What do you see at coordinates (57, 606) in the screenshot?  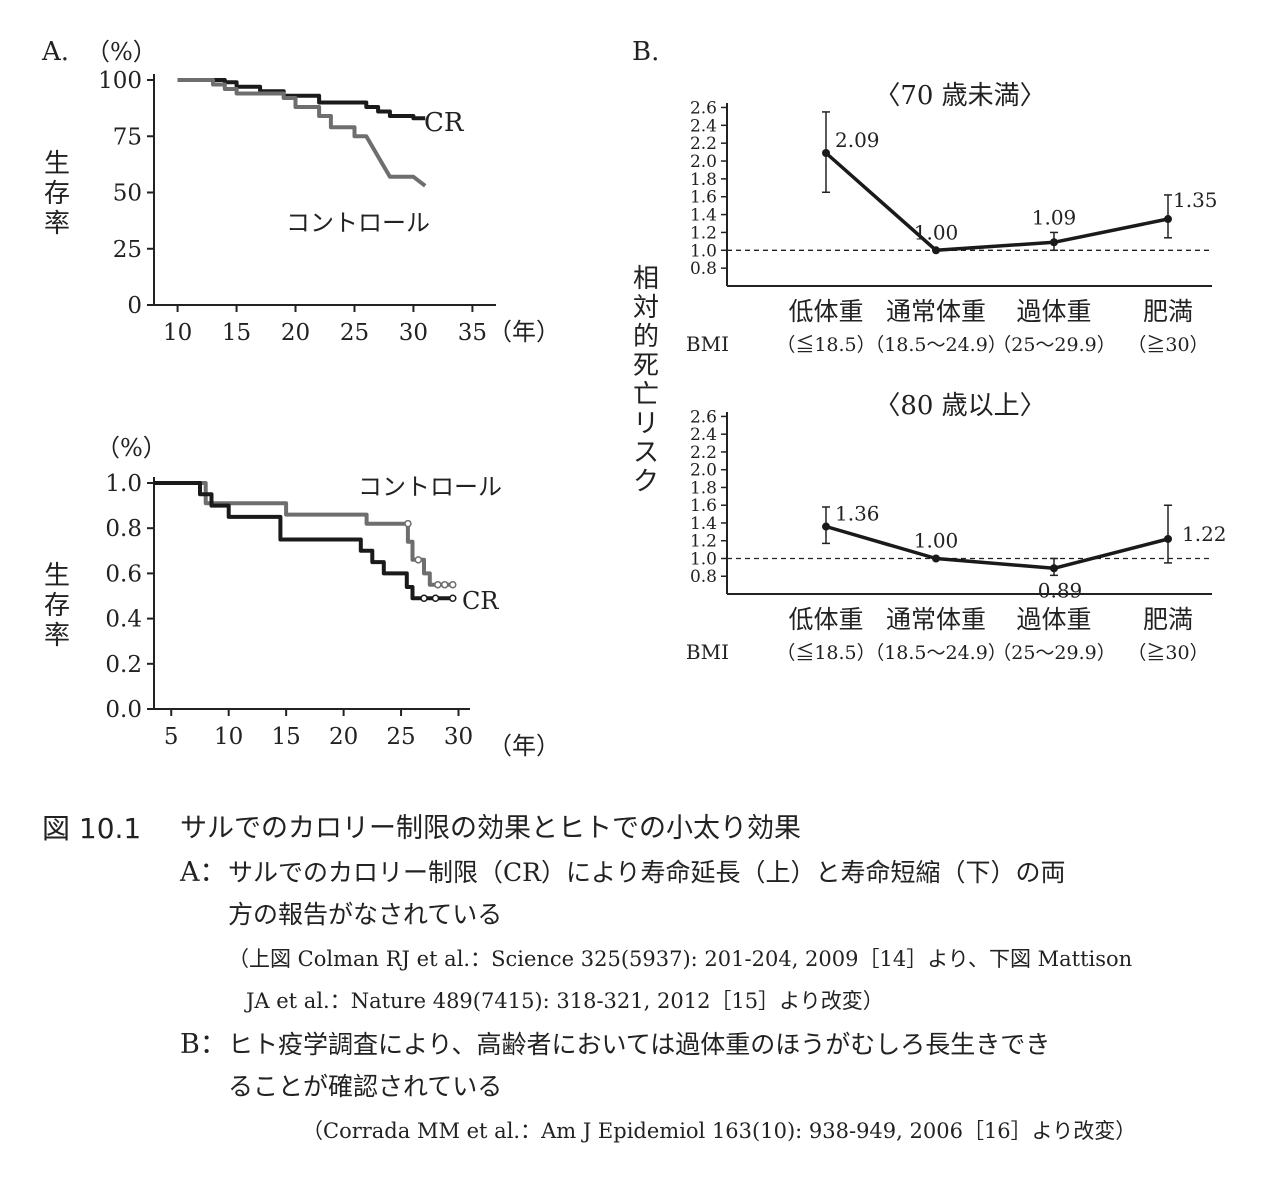 I see `a-bottom-y-axis-label: 生存率` at bounding box center [57, 606].